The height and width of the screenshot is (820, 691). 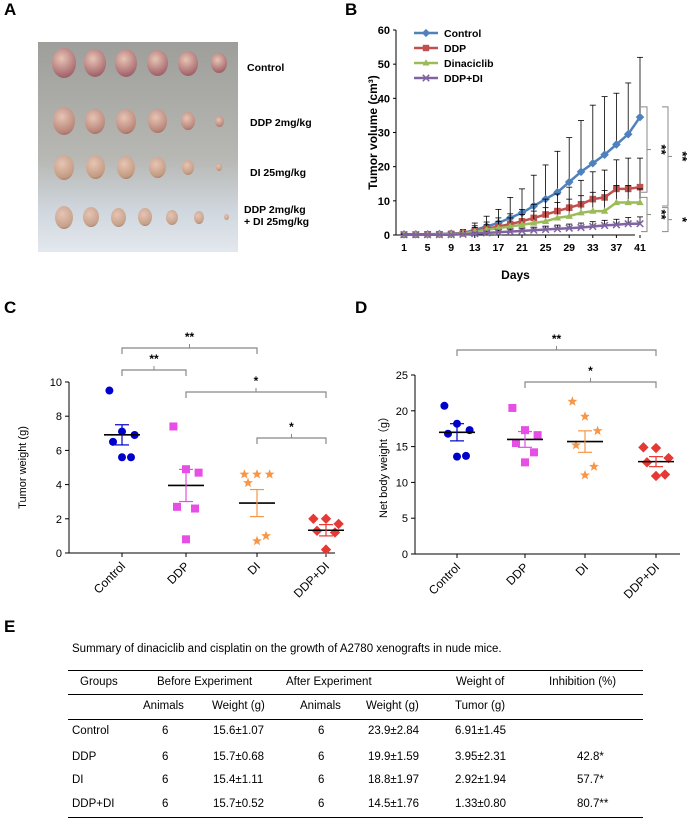 What do you see at coordinates (238, 706) in the screenshot?
I see `header-weight-before: Weight (g)` at bounding box center [238, 706].